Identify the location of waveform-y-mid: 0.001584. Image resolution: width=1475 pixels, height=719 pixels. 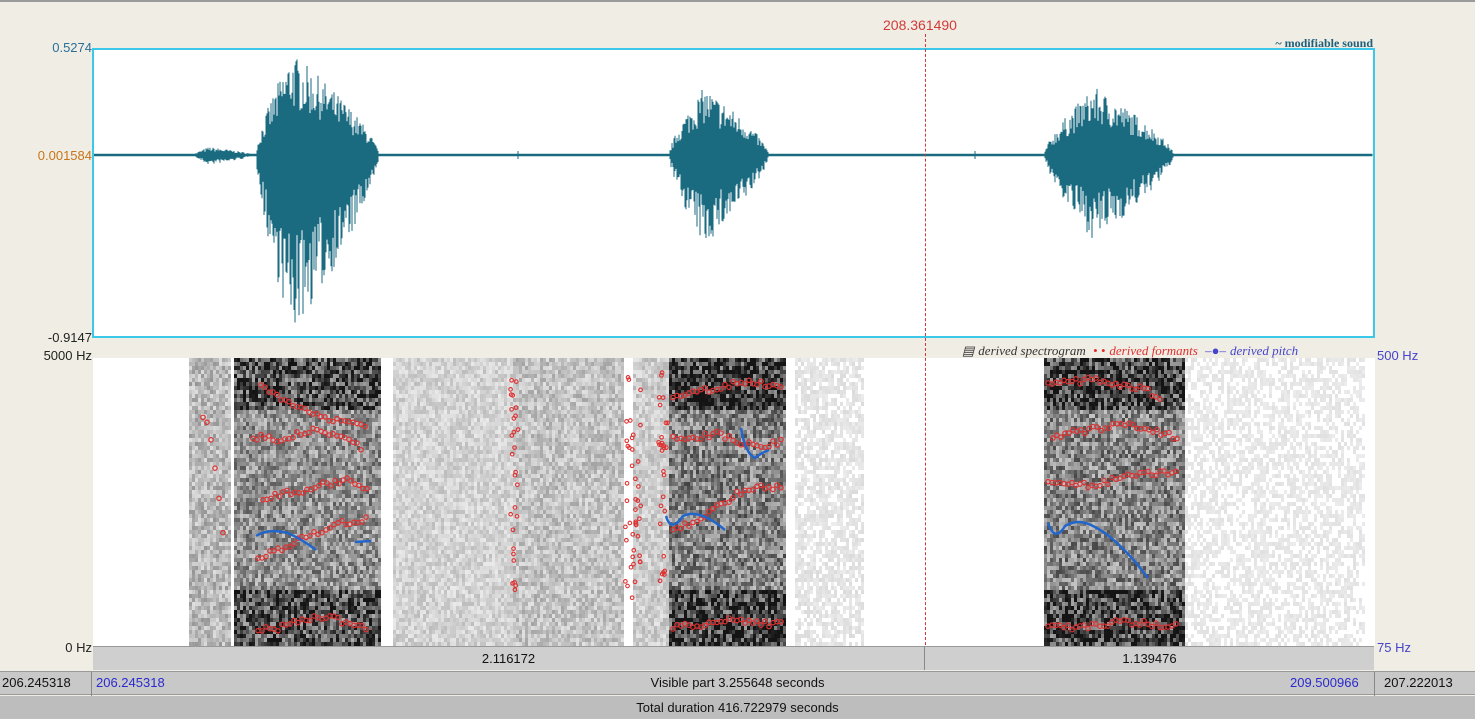
(65, 155).